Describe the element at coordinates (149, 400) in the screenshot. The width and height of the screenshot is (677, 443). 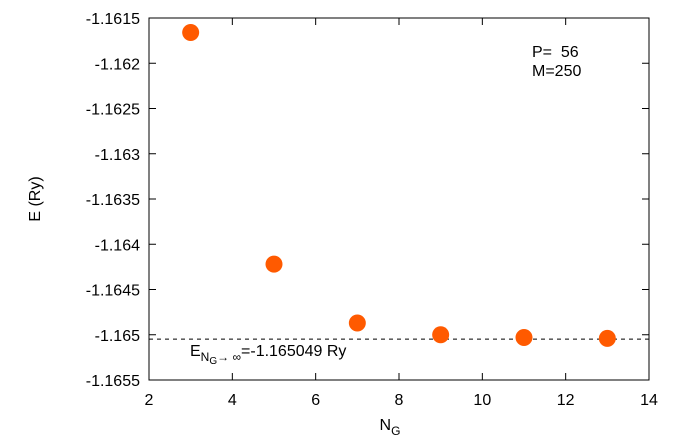
I see `x-tick-label: 2` at that location.